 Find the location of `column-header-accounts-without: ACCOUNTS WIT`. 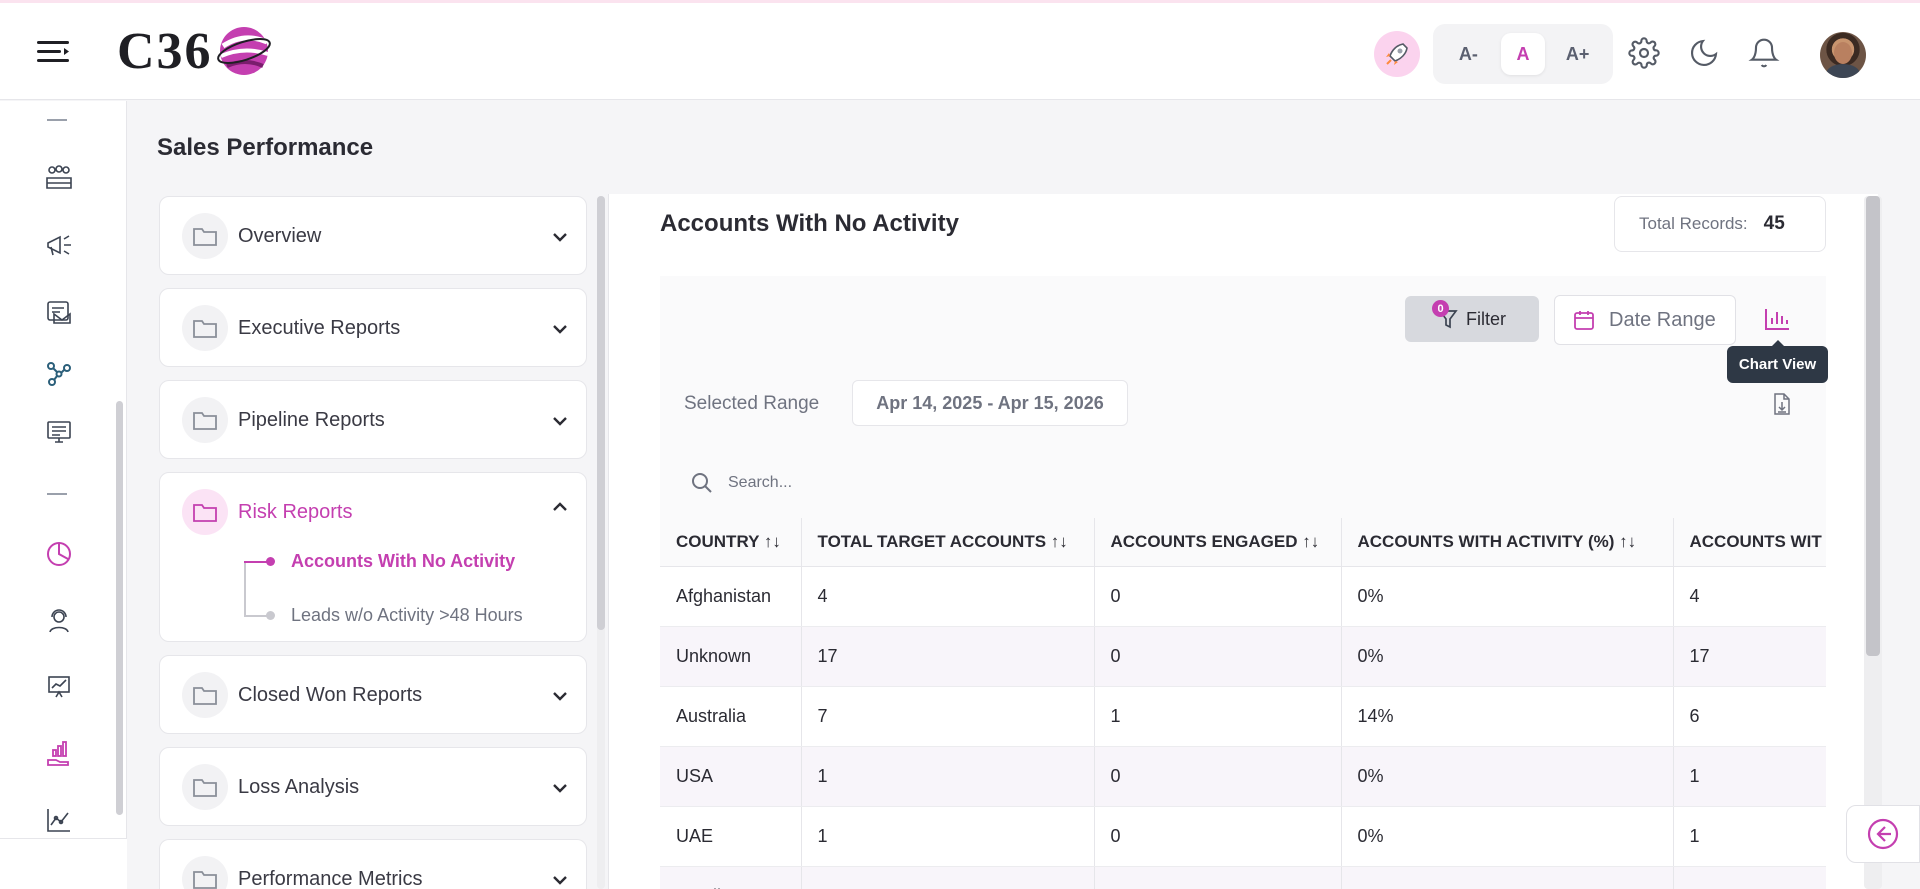

column-header-accounts-without: ACCOUNTS WIT is located at coordinates (1749, 542).